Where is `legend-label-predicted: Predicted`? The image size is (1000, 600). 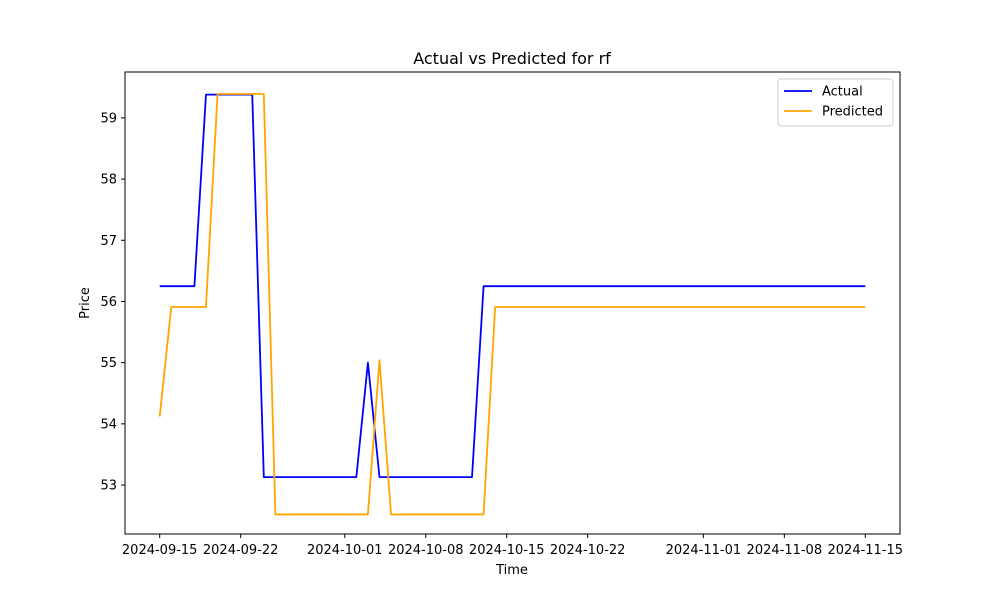 legend-label-predicted: Predicted is located at coordinates (852, 112).